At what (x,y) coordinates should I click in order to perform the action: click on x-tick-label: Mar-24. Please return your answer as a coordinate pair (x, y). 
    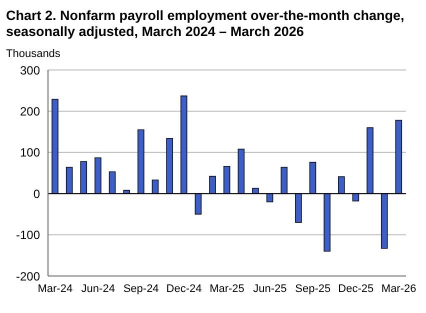
    Looking at the image, I should click on (55, 288).